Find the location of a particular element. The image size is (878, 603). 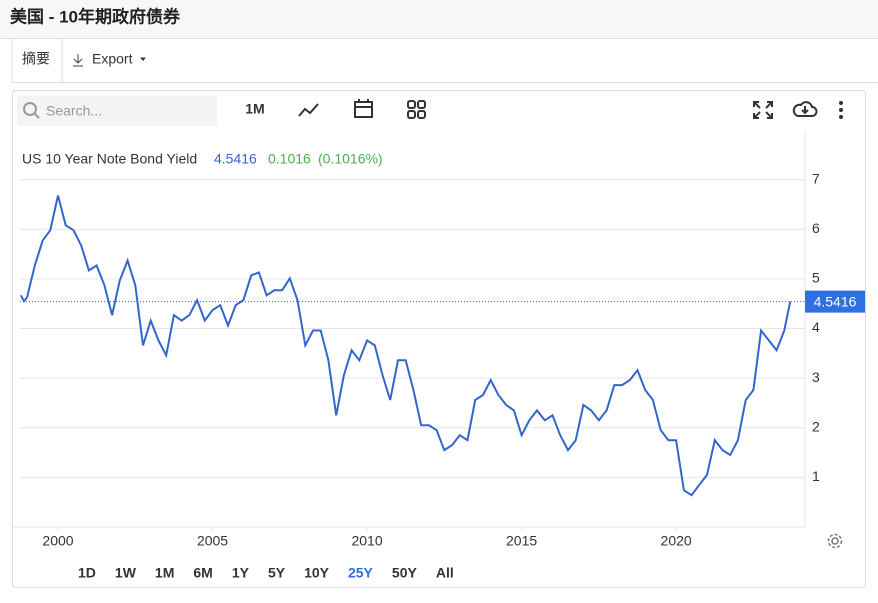

x-tick-label: 2015 is located at coordinates (521, 541).